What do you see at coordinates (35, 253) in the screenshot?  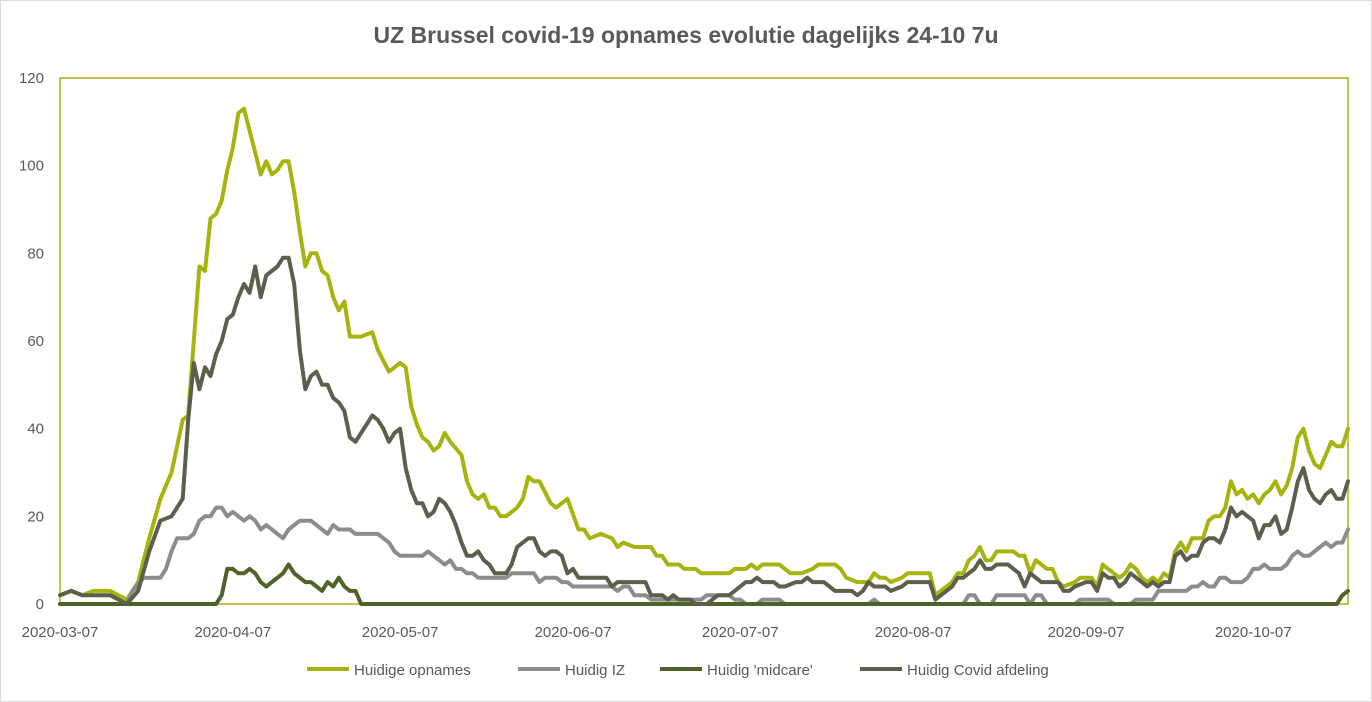 I see `y-tick-label: 80` at bounding box center [35, 253].